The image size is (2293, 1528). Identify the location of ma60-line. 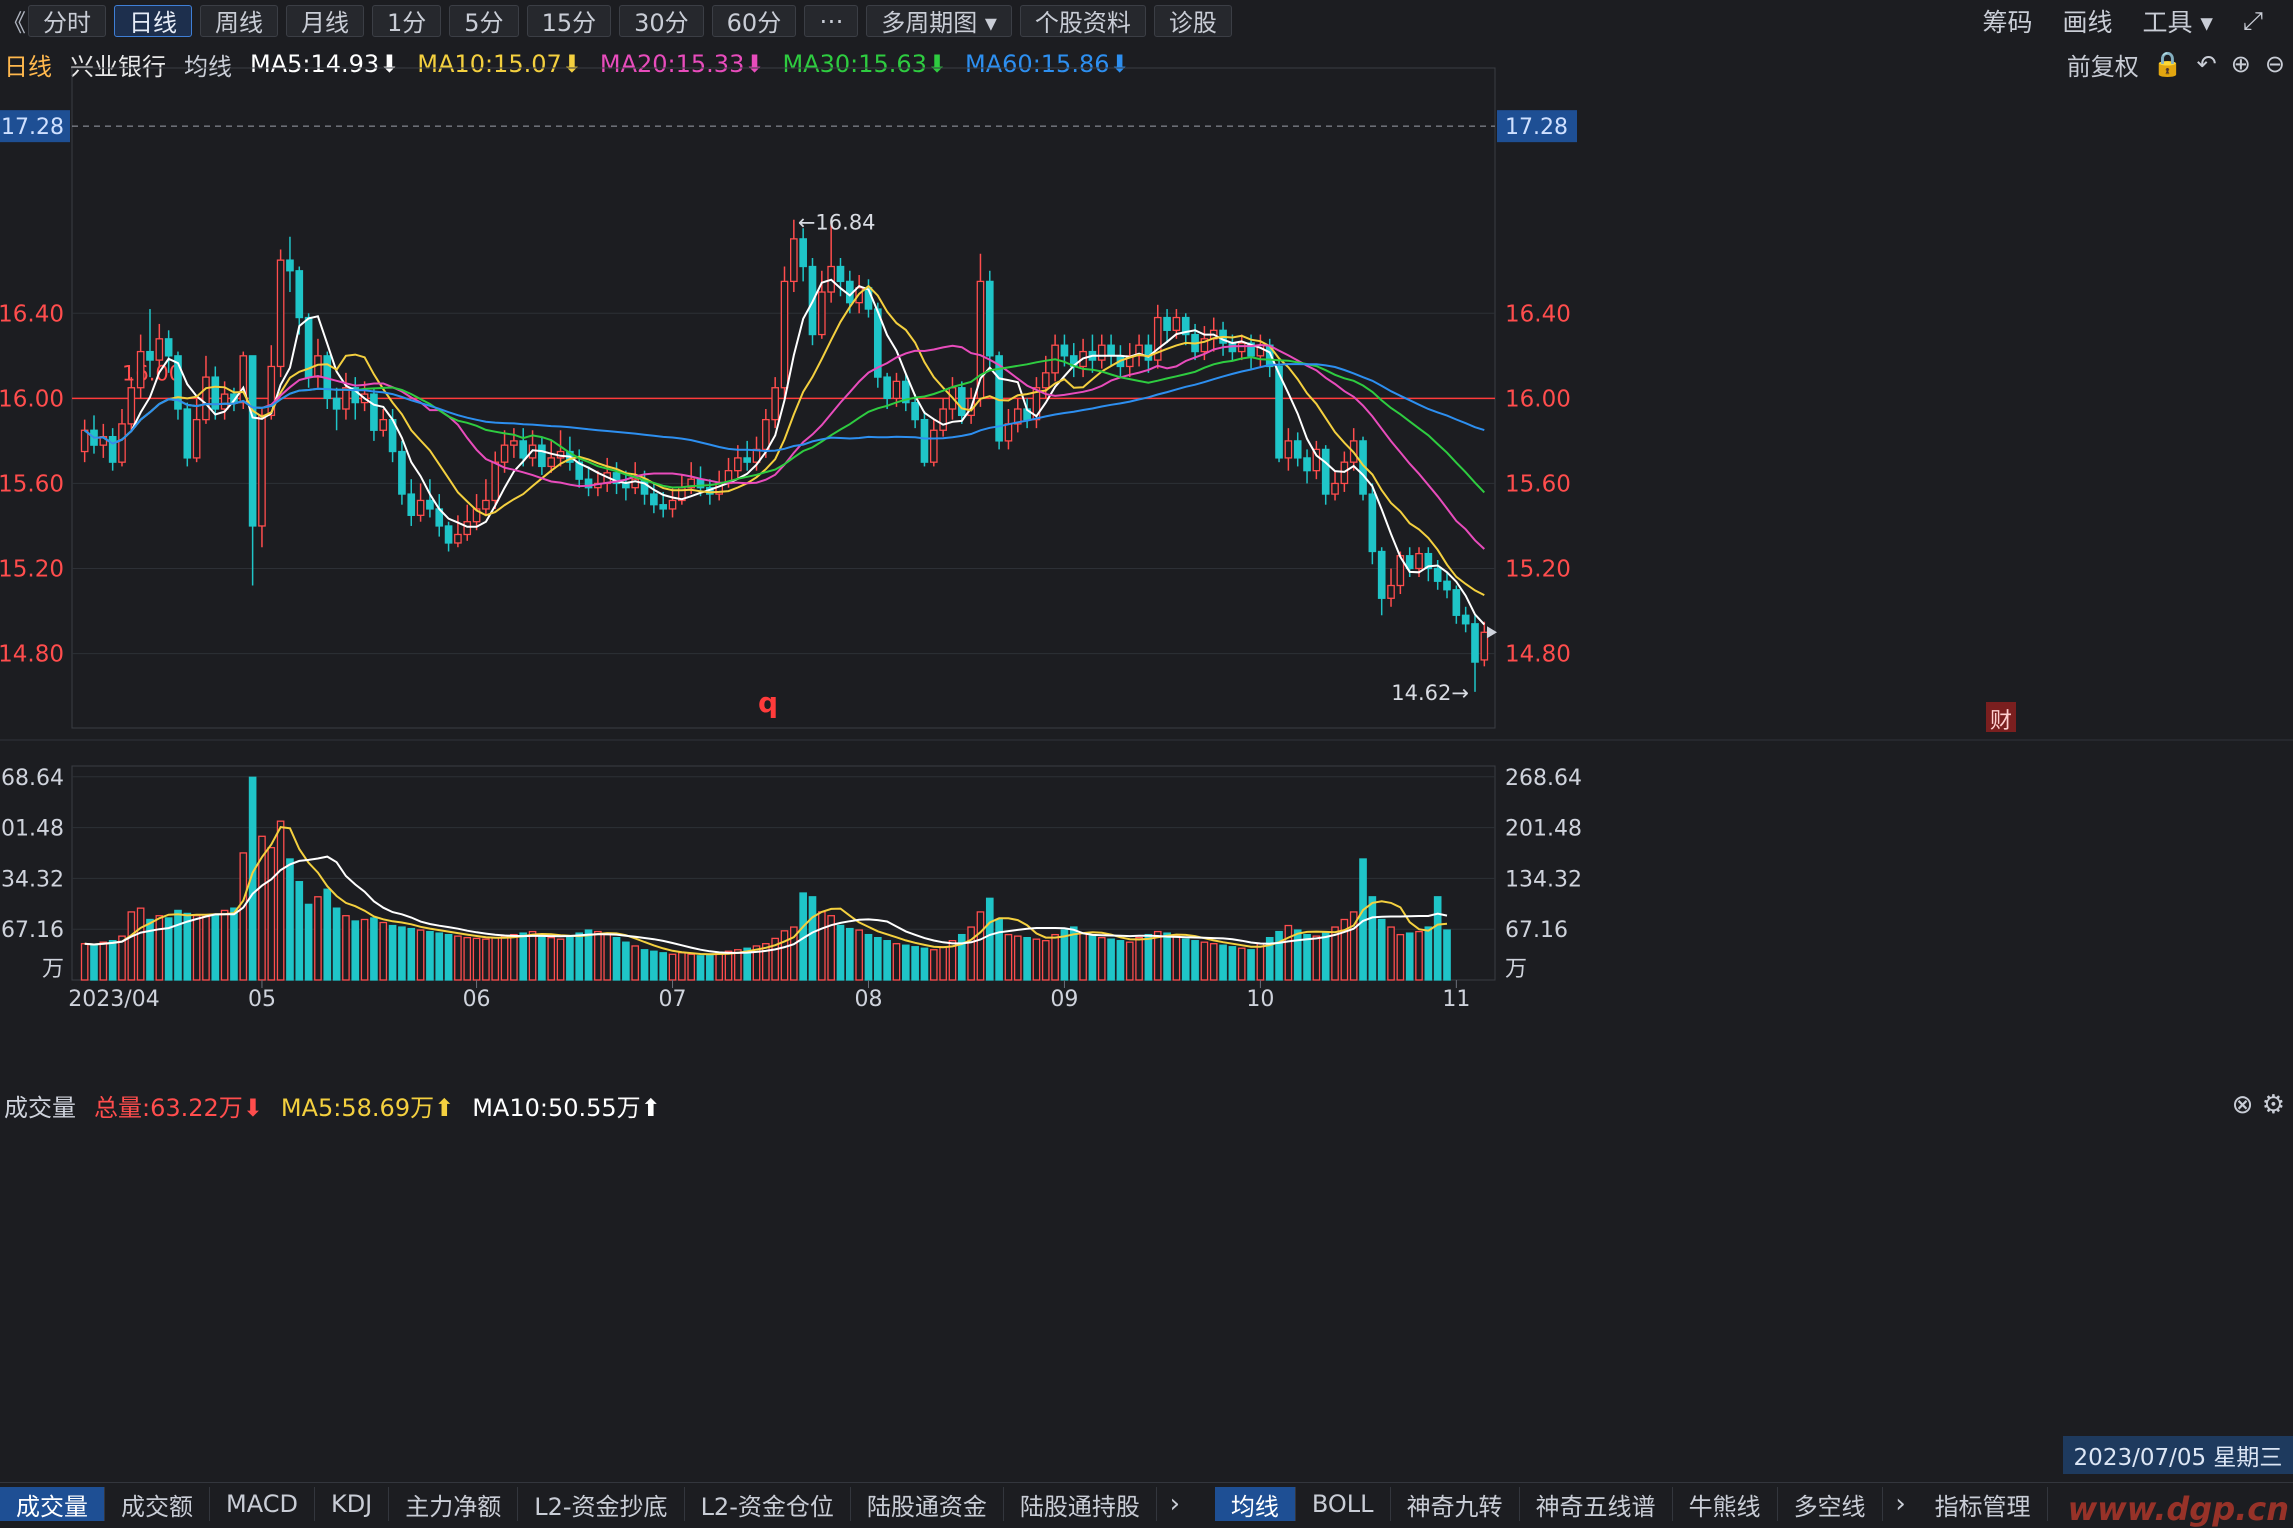
(784, 408).